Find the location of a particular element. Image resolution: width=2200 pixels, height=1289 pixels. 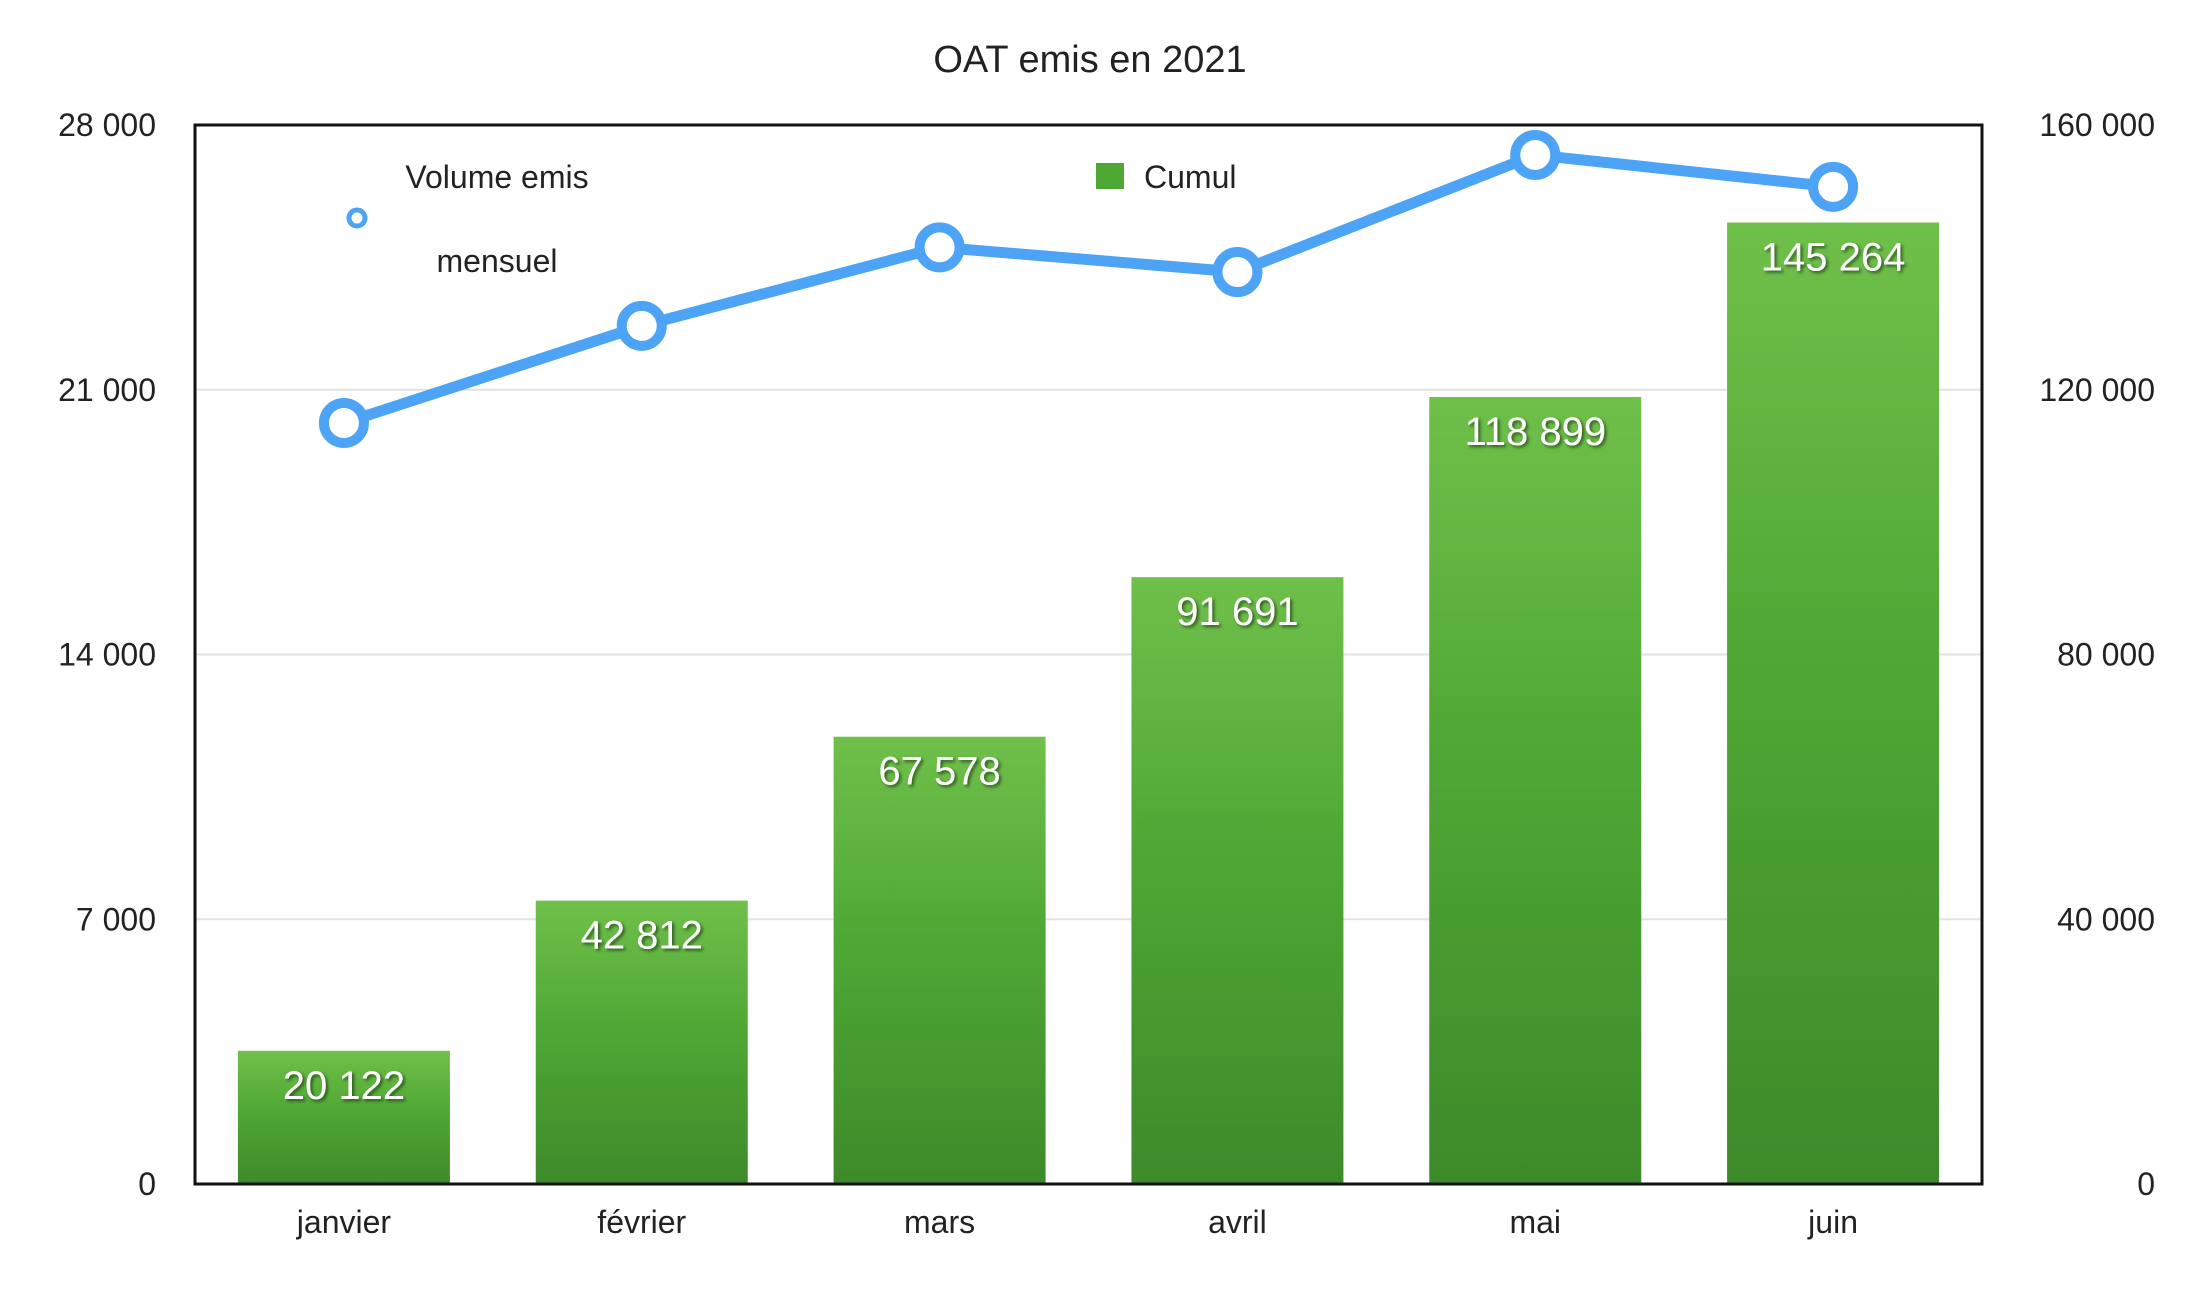

legend-label-volume-line1: Volume emis is located at coordinates (496, 177).